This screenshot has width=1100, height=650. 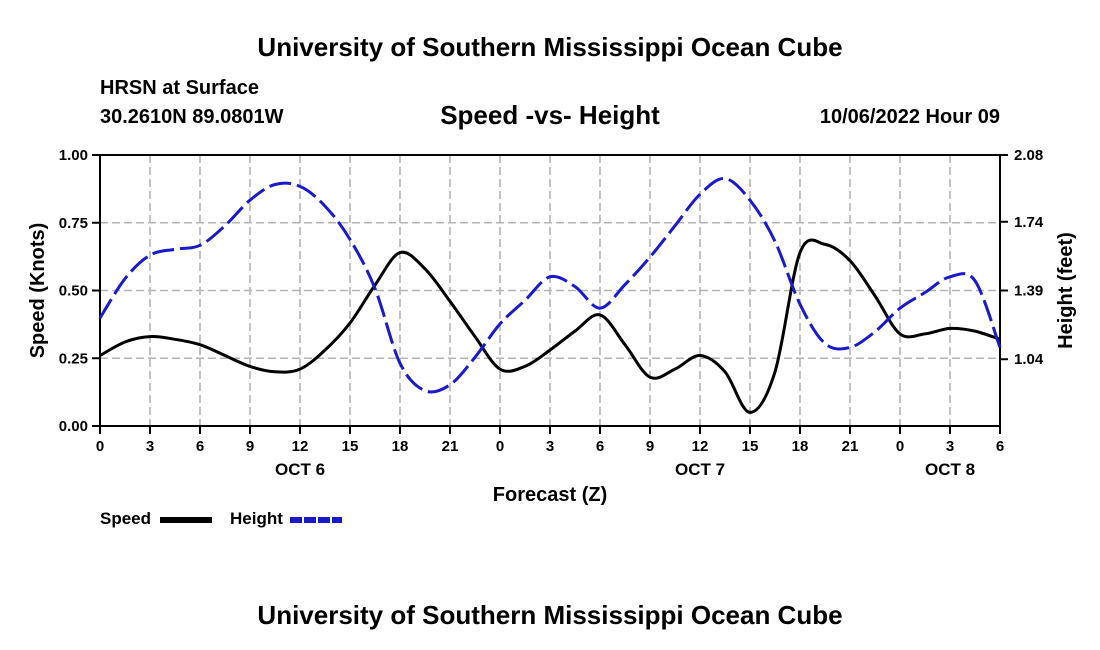 I want to click on day-label: OCT 6, so click(x=300, y=469).